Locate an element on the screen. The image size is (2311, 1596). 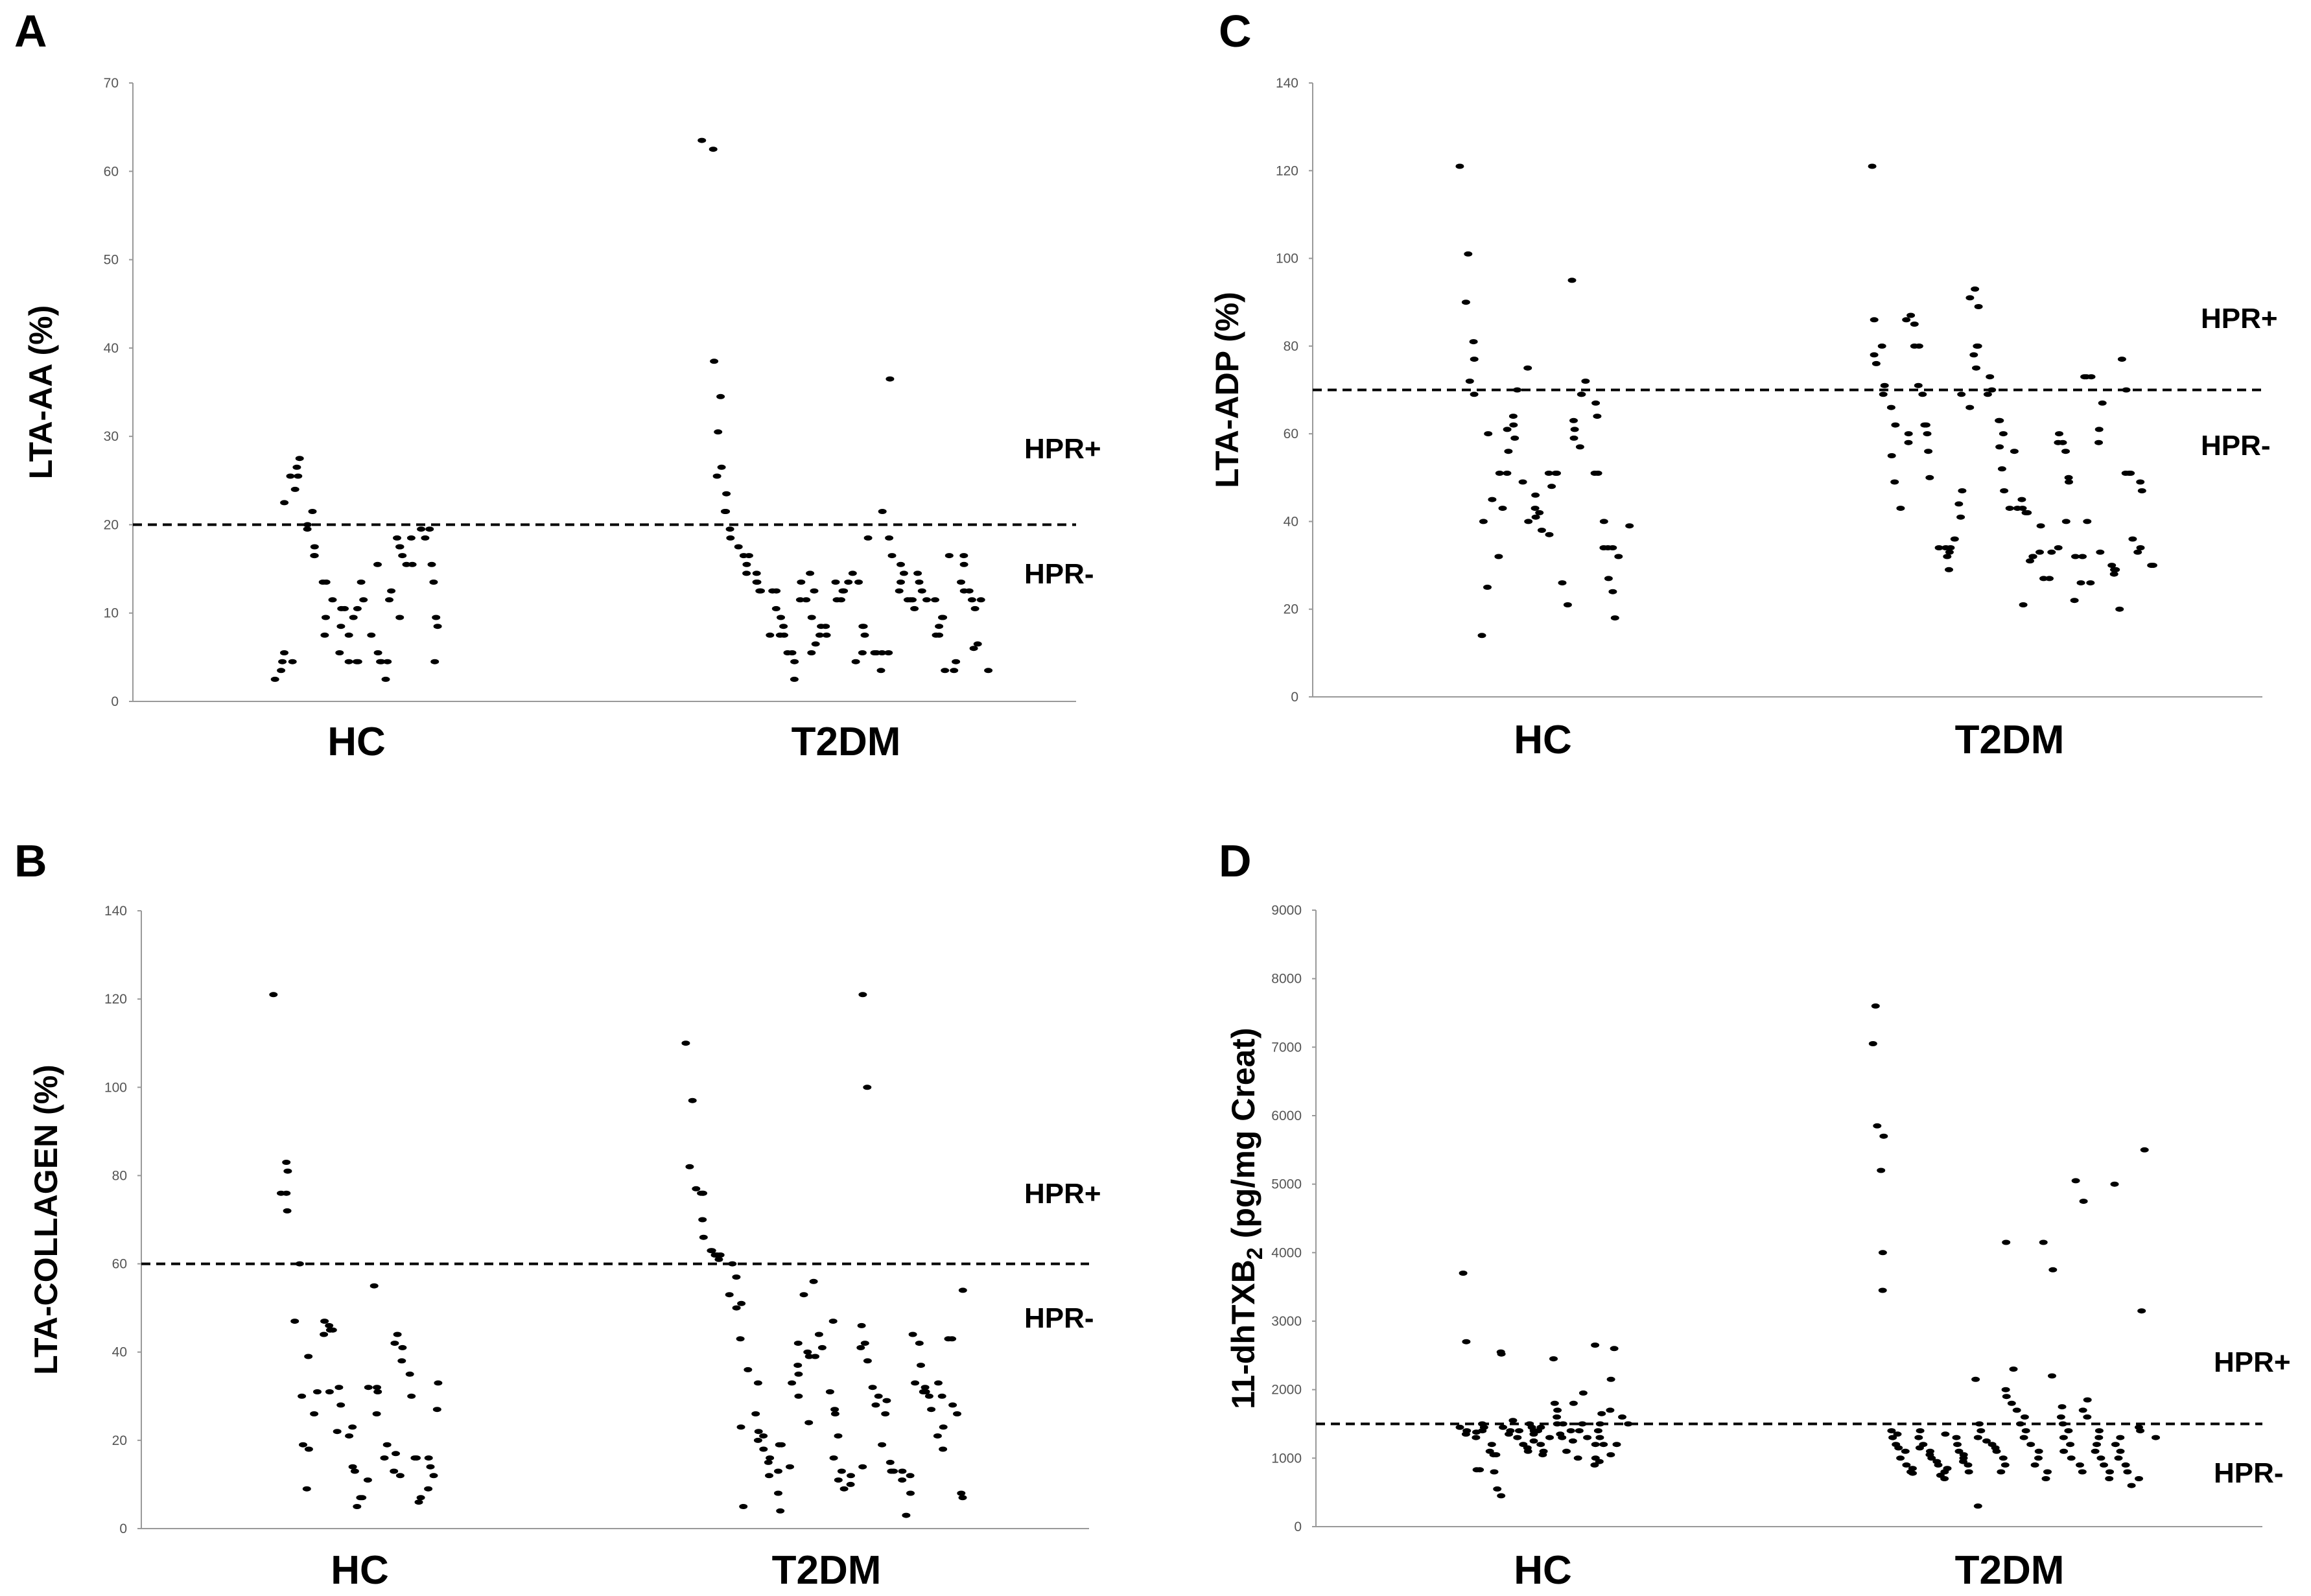
y-tick-label: 6000 is located at coordinates (1287, 1116).